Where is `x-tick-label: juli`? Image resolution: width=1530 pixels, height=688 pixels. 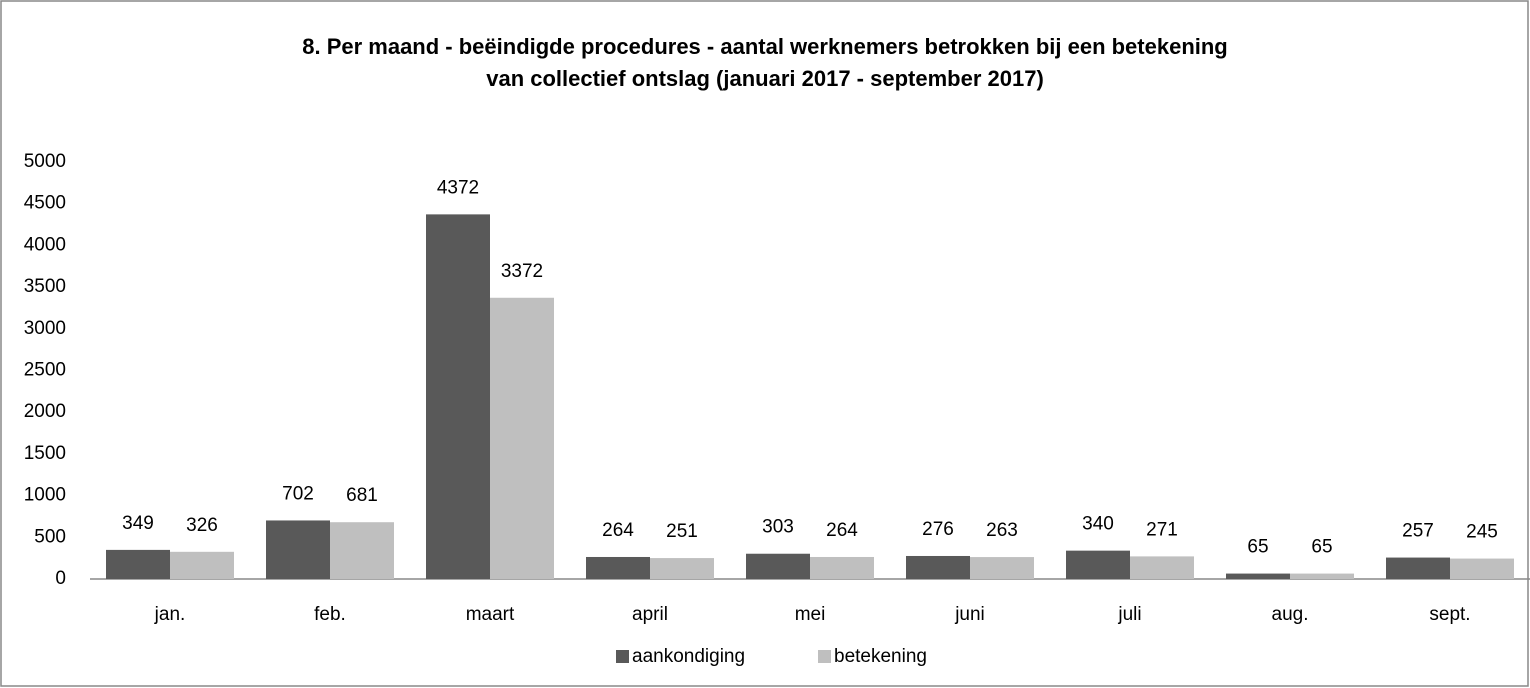
x-tick-label: juli is located at coordinates (1129, 614).